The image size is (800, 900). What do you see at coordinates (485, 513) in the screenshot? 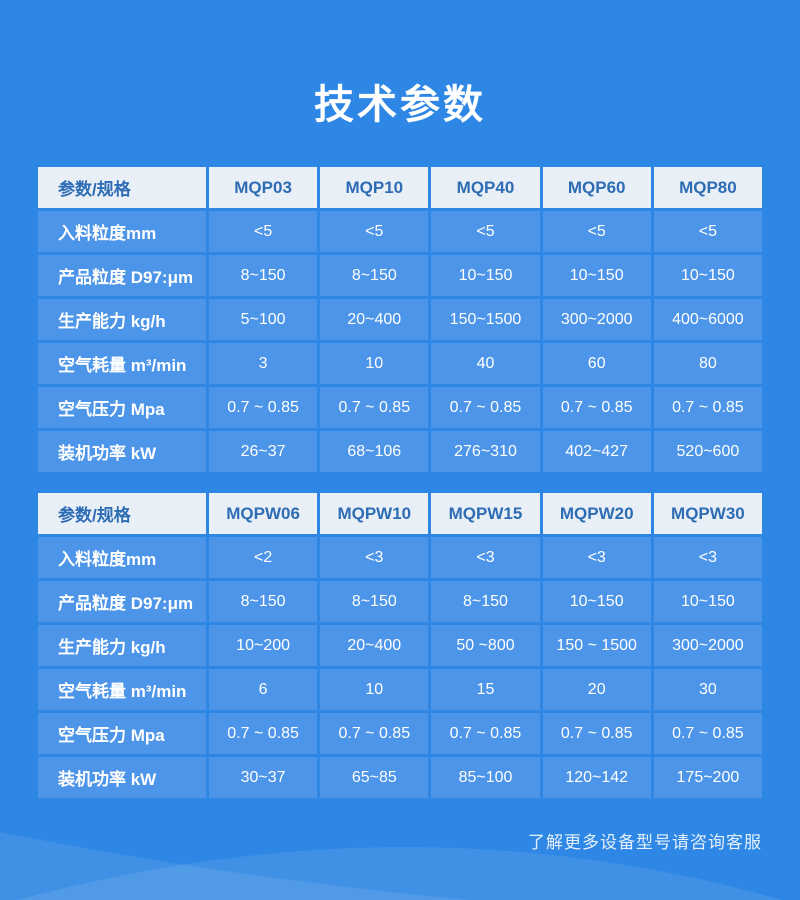
I see `header-model-mqpw15: MQPW15` at bounding box center [485, 513].